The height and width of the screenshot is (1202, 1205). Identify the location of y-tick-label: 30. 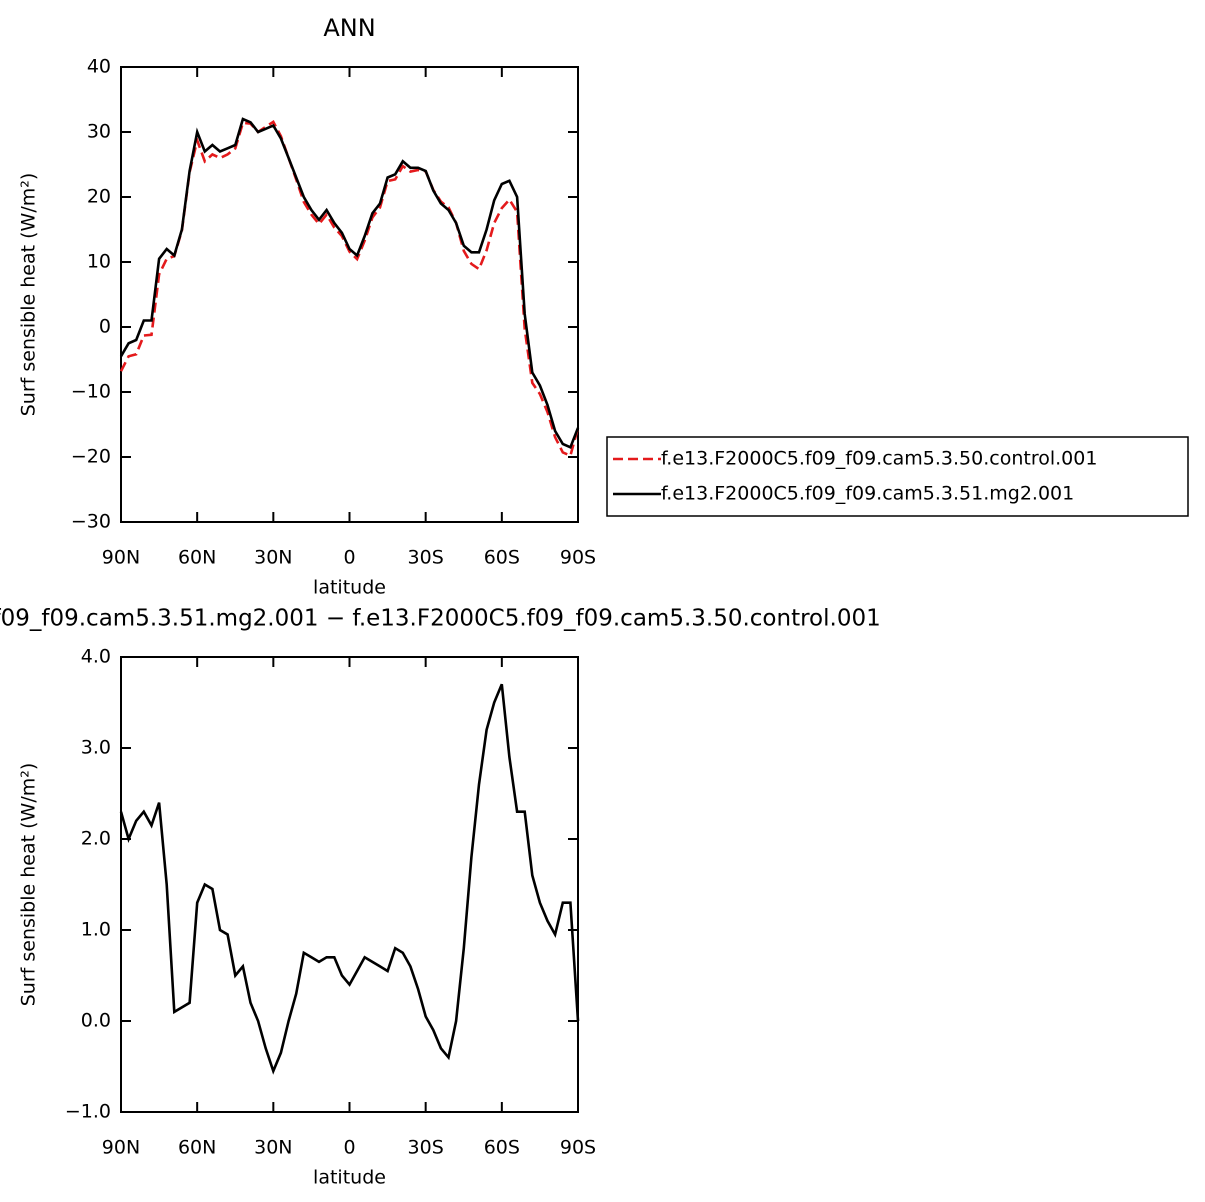
(99, 132).